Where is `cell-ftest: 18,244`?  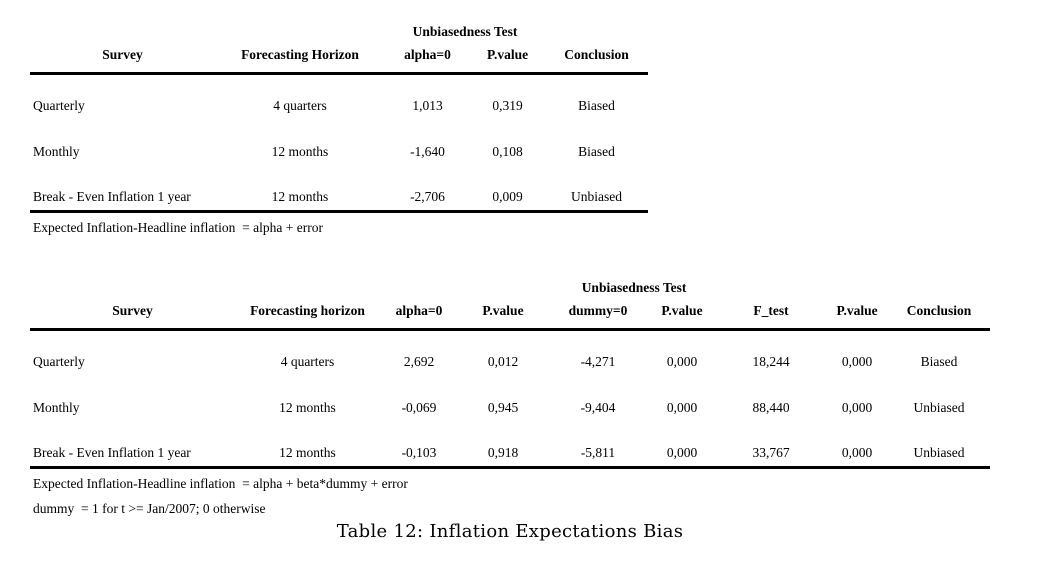 cell-ftest: 18,244 is located at coordinates (771, 361).